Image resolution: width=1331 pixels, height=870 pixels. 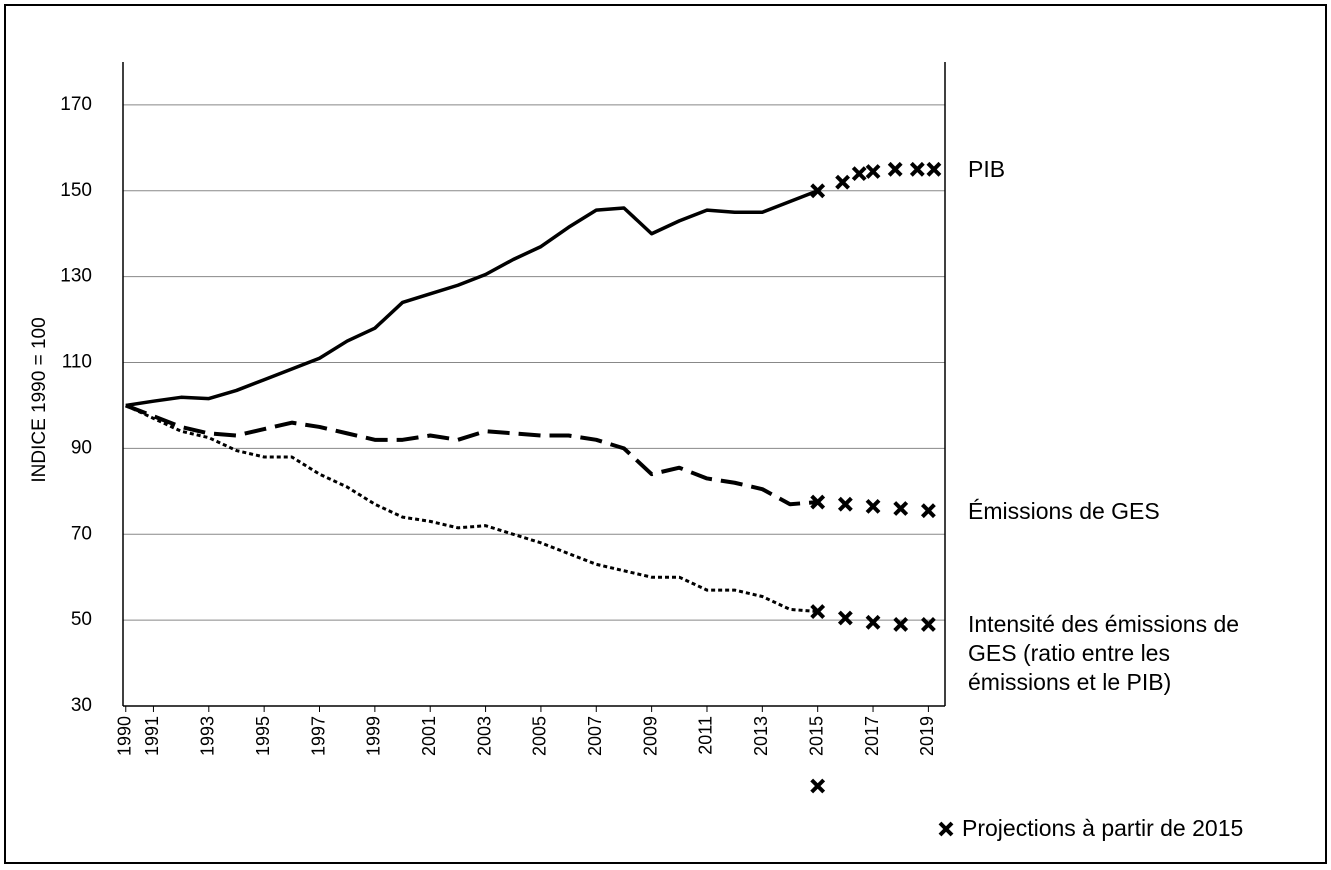 What do you see at coordinates (263, 736) in the screenshot?
I see `x-tick-label: 1995` at bounding box center [263, 736].